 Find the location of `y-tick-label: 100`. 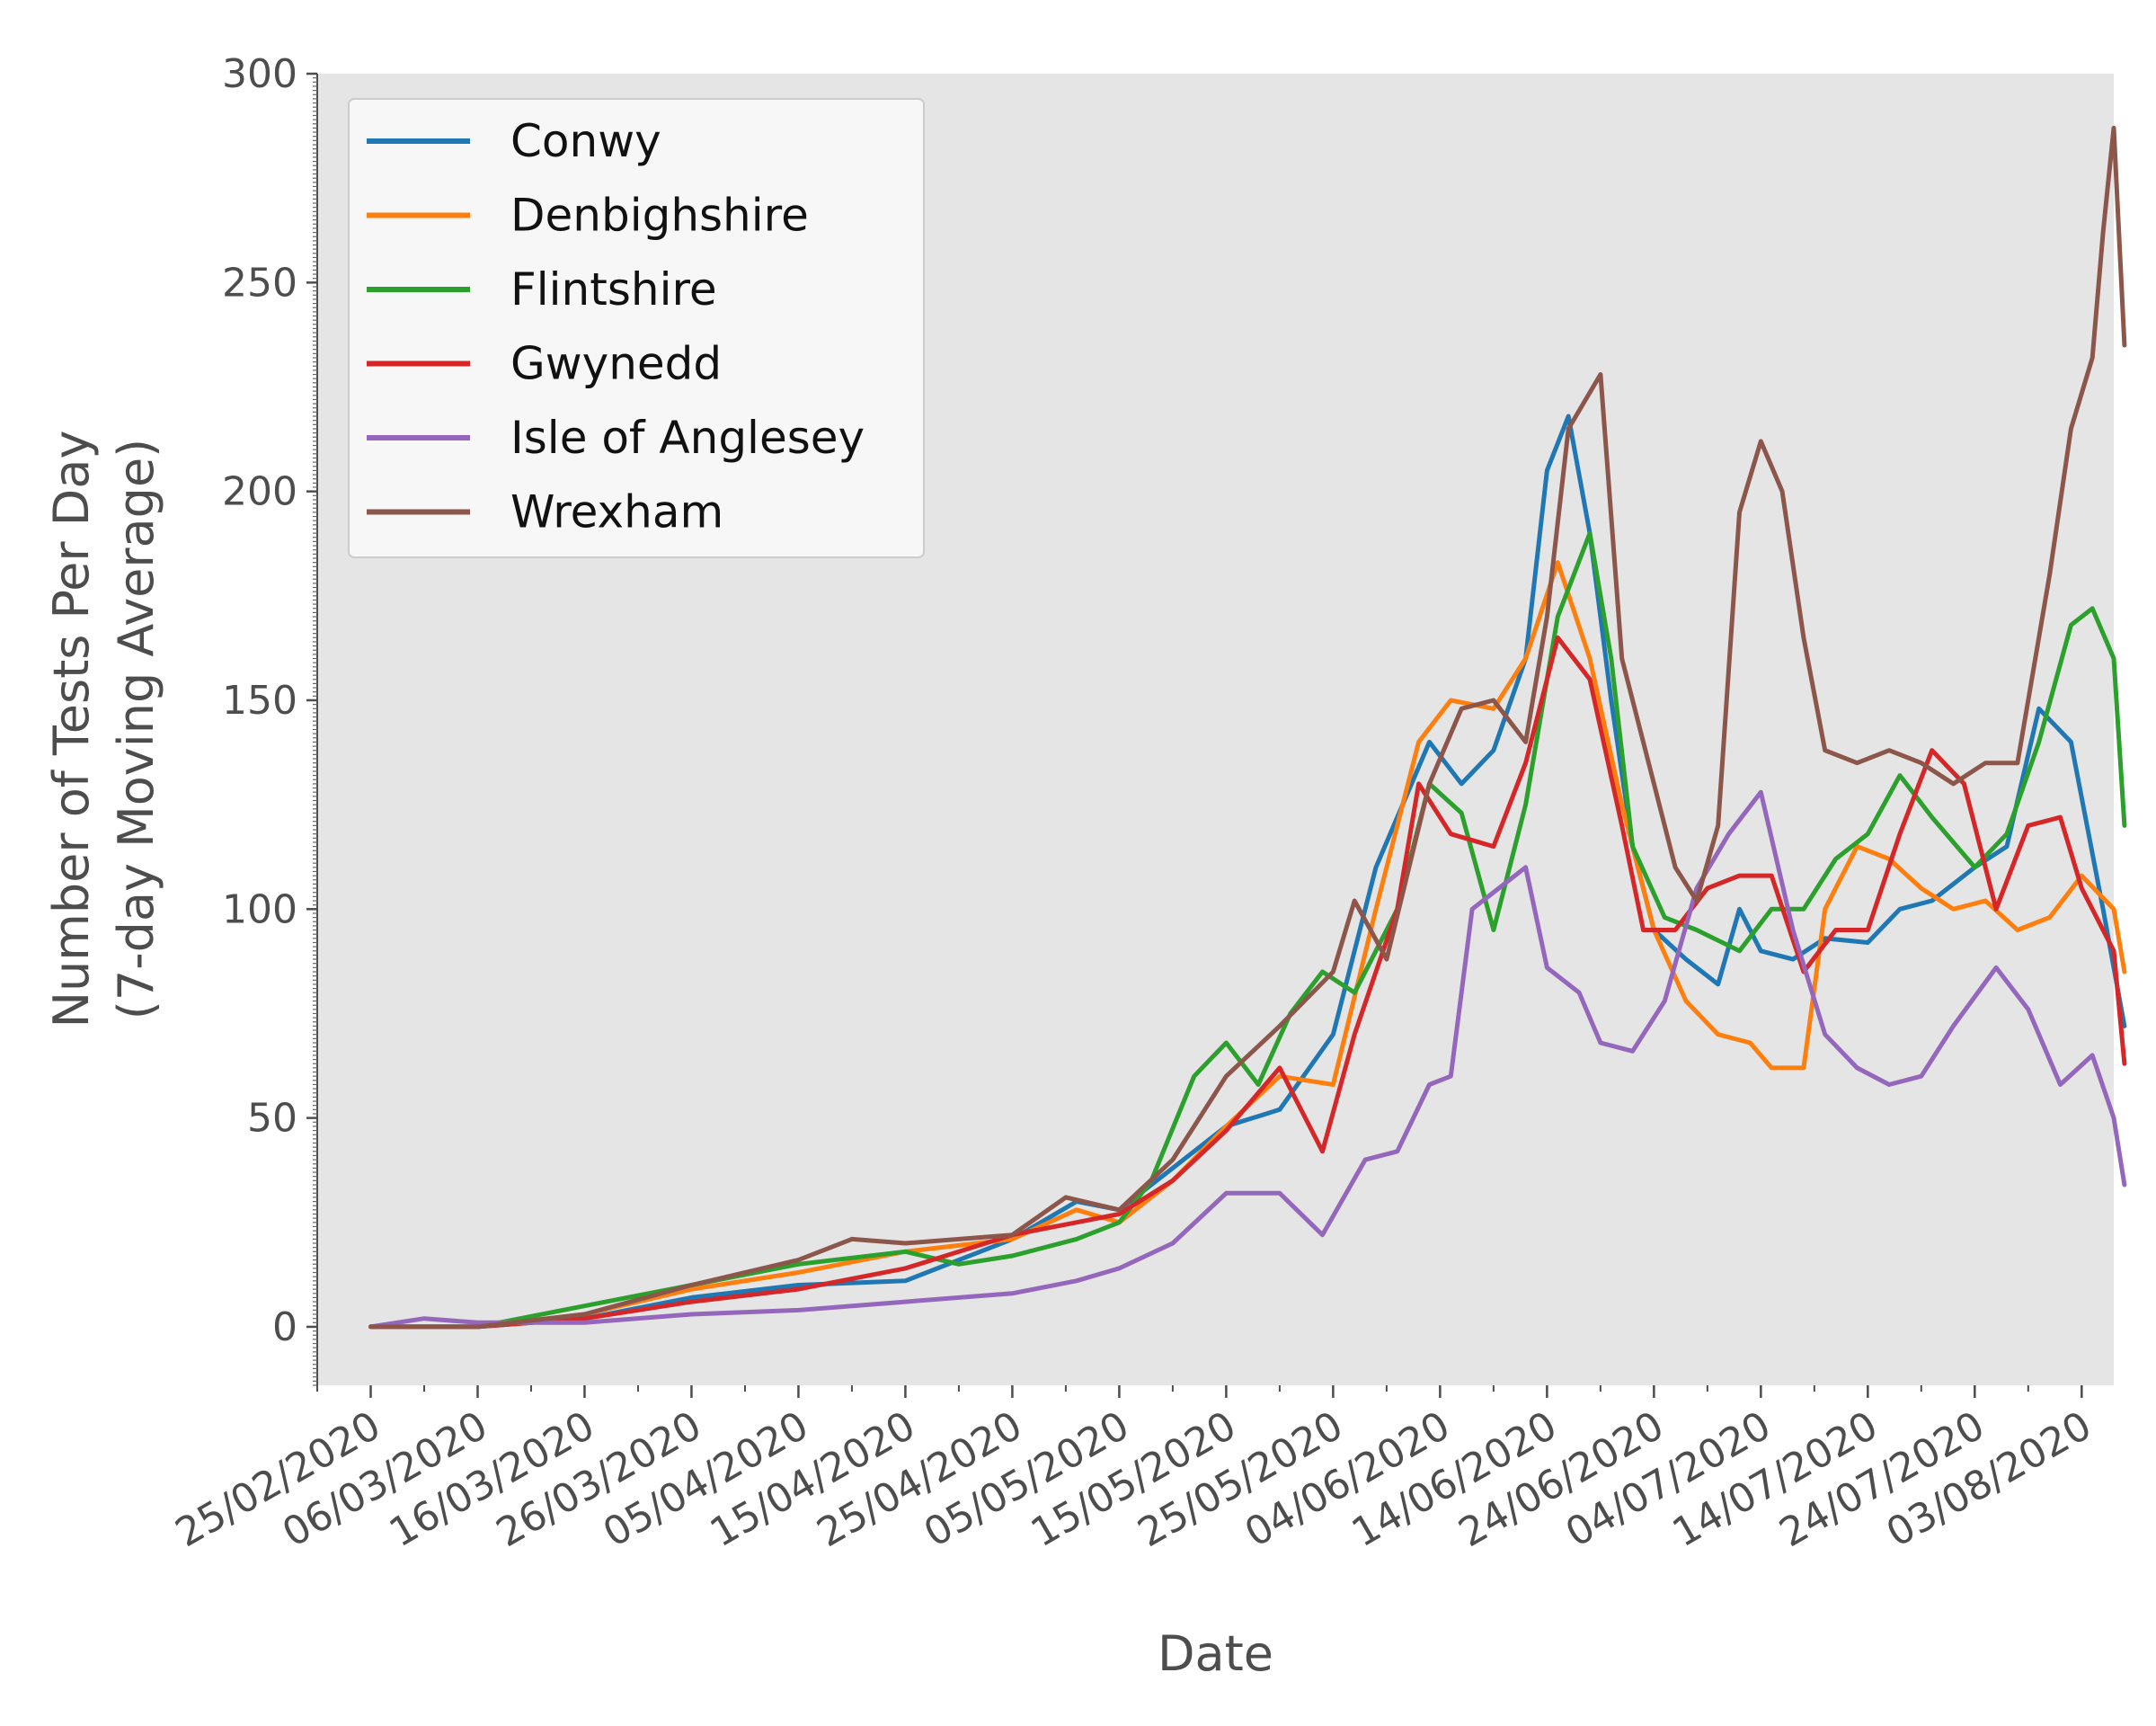

y-tick-label: 100 is located at coordinates (259, 909).